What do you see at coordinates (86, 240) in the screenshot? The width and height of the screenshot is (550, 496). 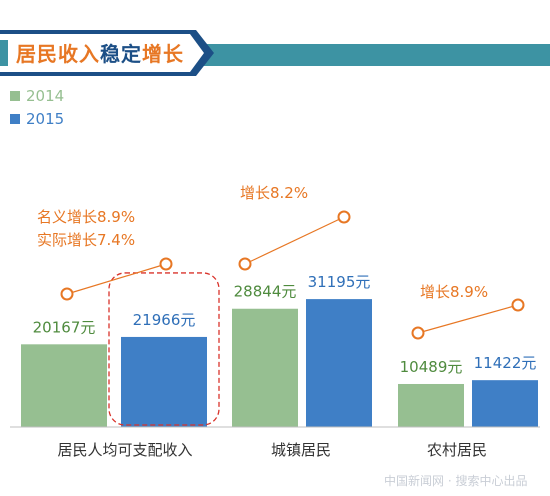 I see `growth-annotation-1-2: 实际增长7.4%` at bounding box center [86, 240].